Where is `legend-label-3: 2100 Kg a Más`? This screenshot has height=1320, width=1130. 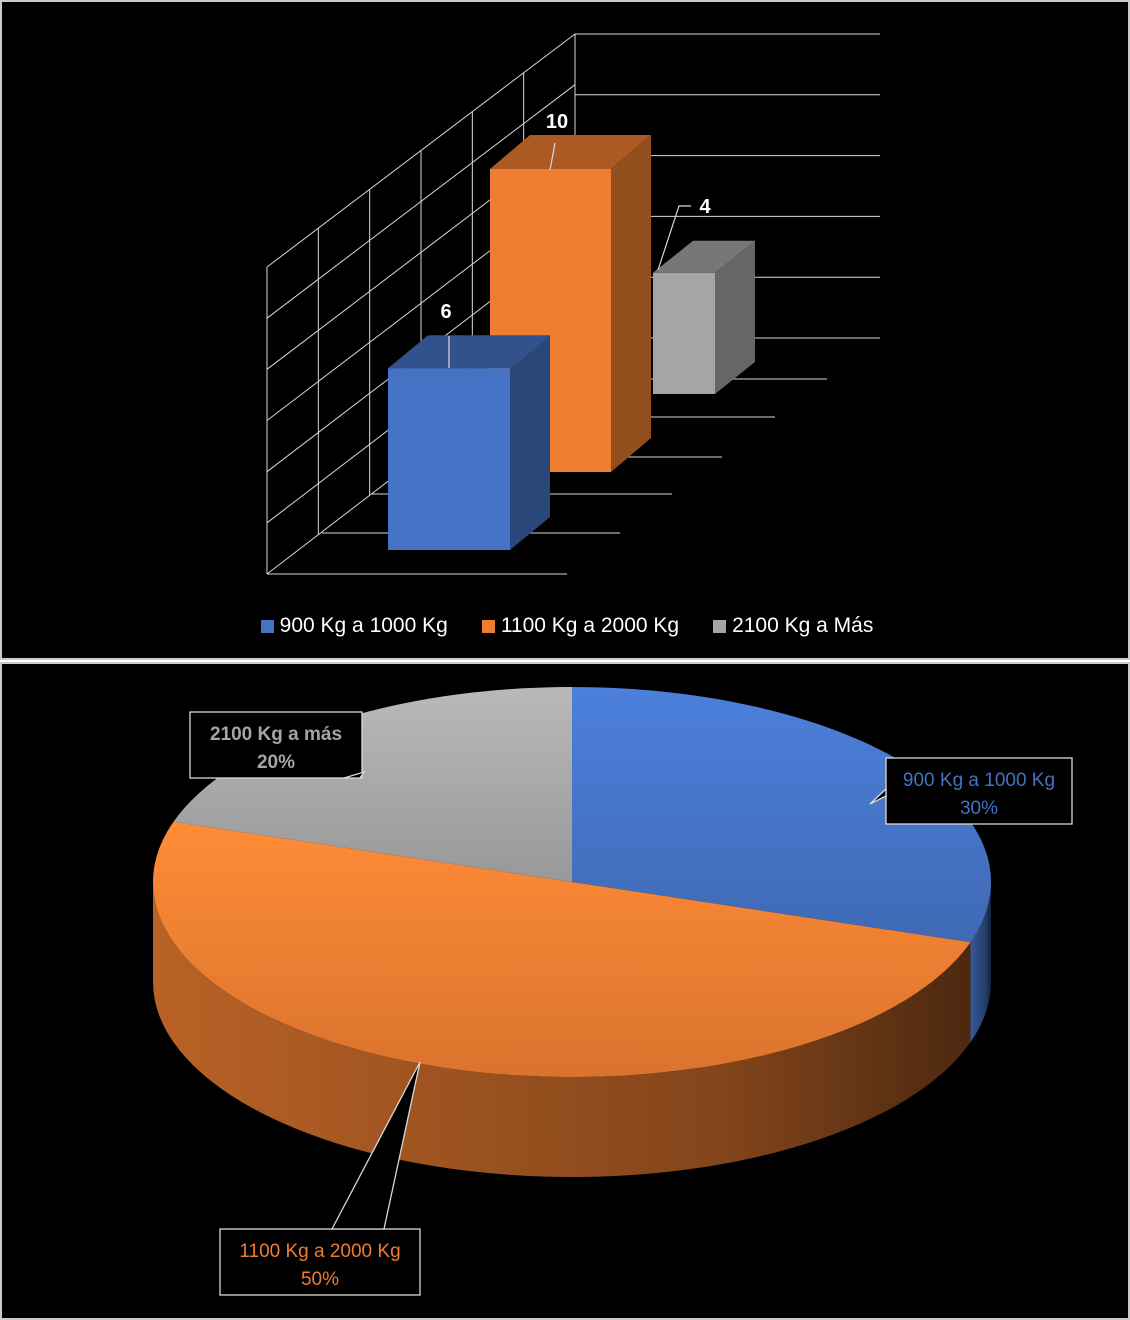 legend-label-3: 2100 Kg a Más is located at coordinates (803, 625).